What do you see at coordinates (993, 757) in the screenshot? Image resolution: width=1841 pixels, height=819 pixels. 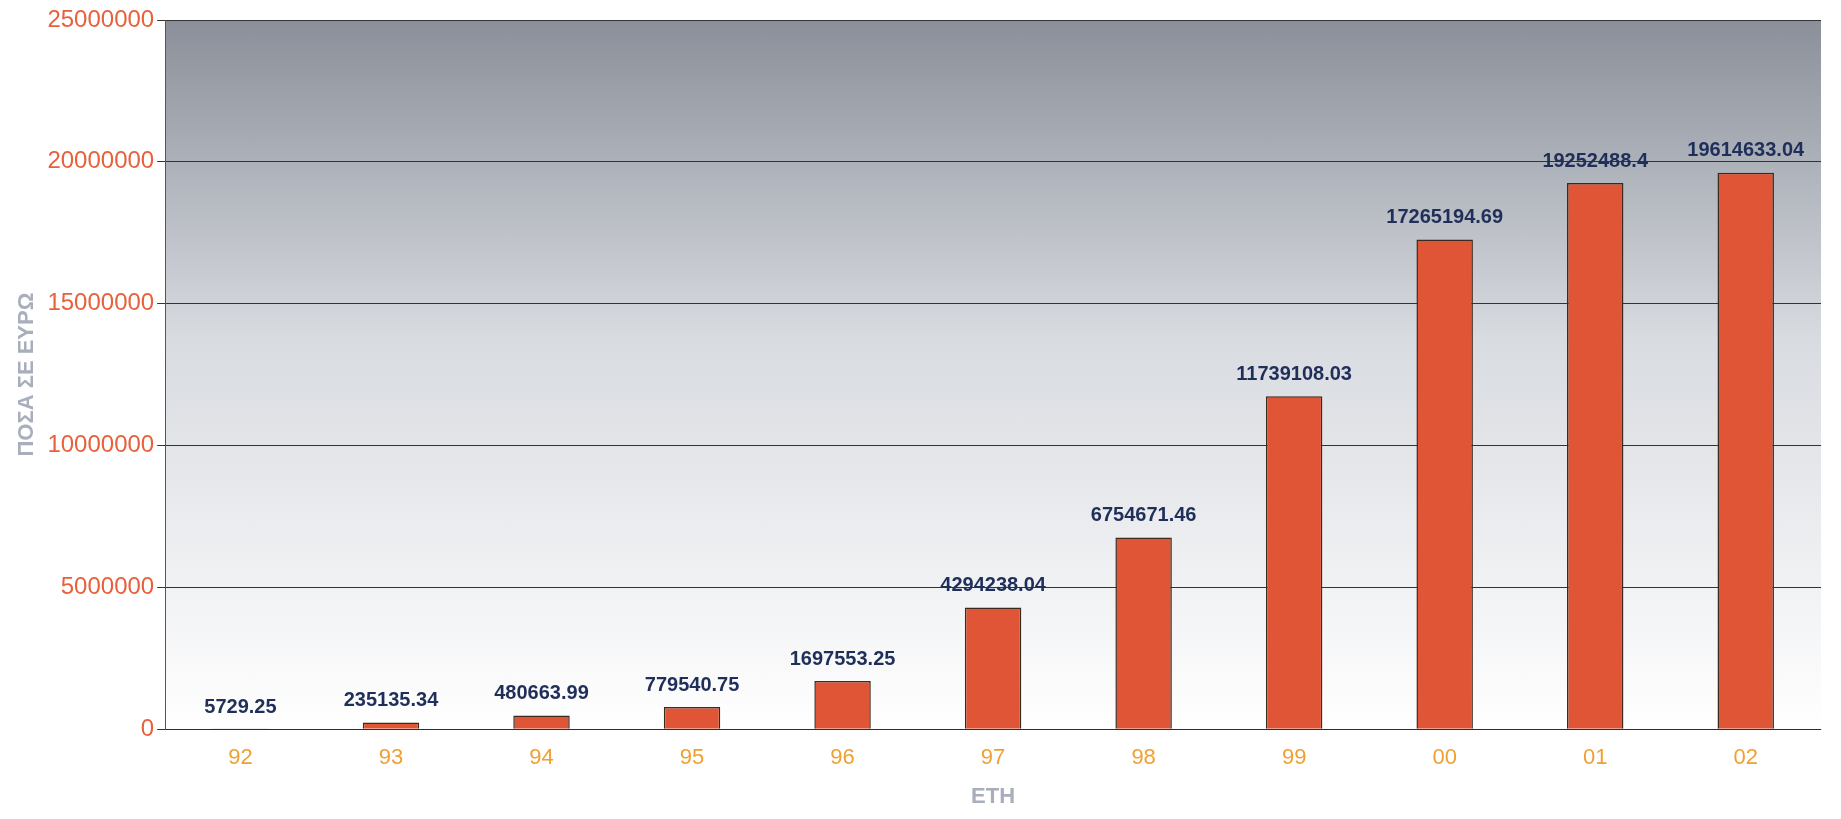 I see `x-tick-label: 97` at bounding box center [993, 757].